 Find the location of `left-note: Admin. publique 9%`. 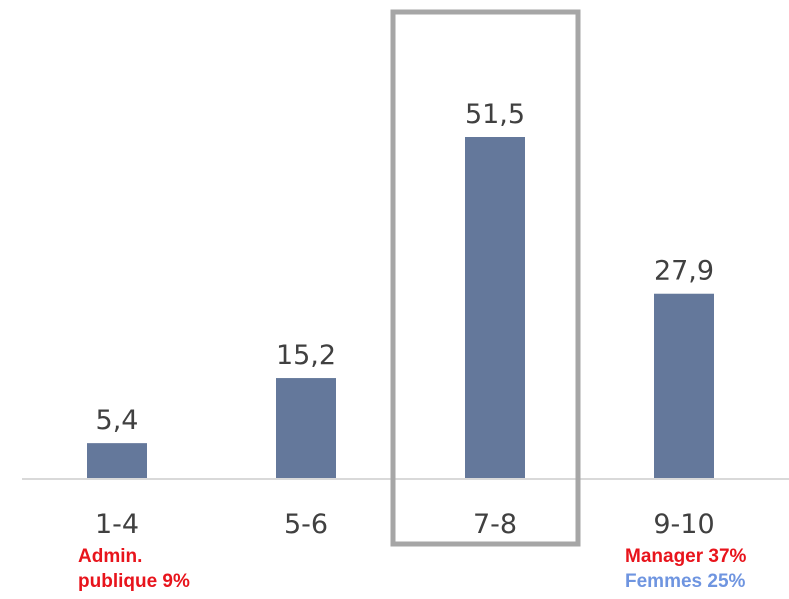

left-note: Admin. publique 9% is located at coordinates (134, 569).